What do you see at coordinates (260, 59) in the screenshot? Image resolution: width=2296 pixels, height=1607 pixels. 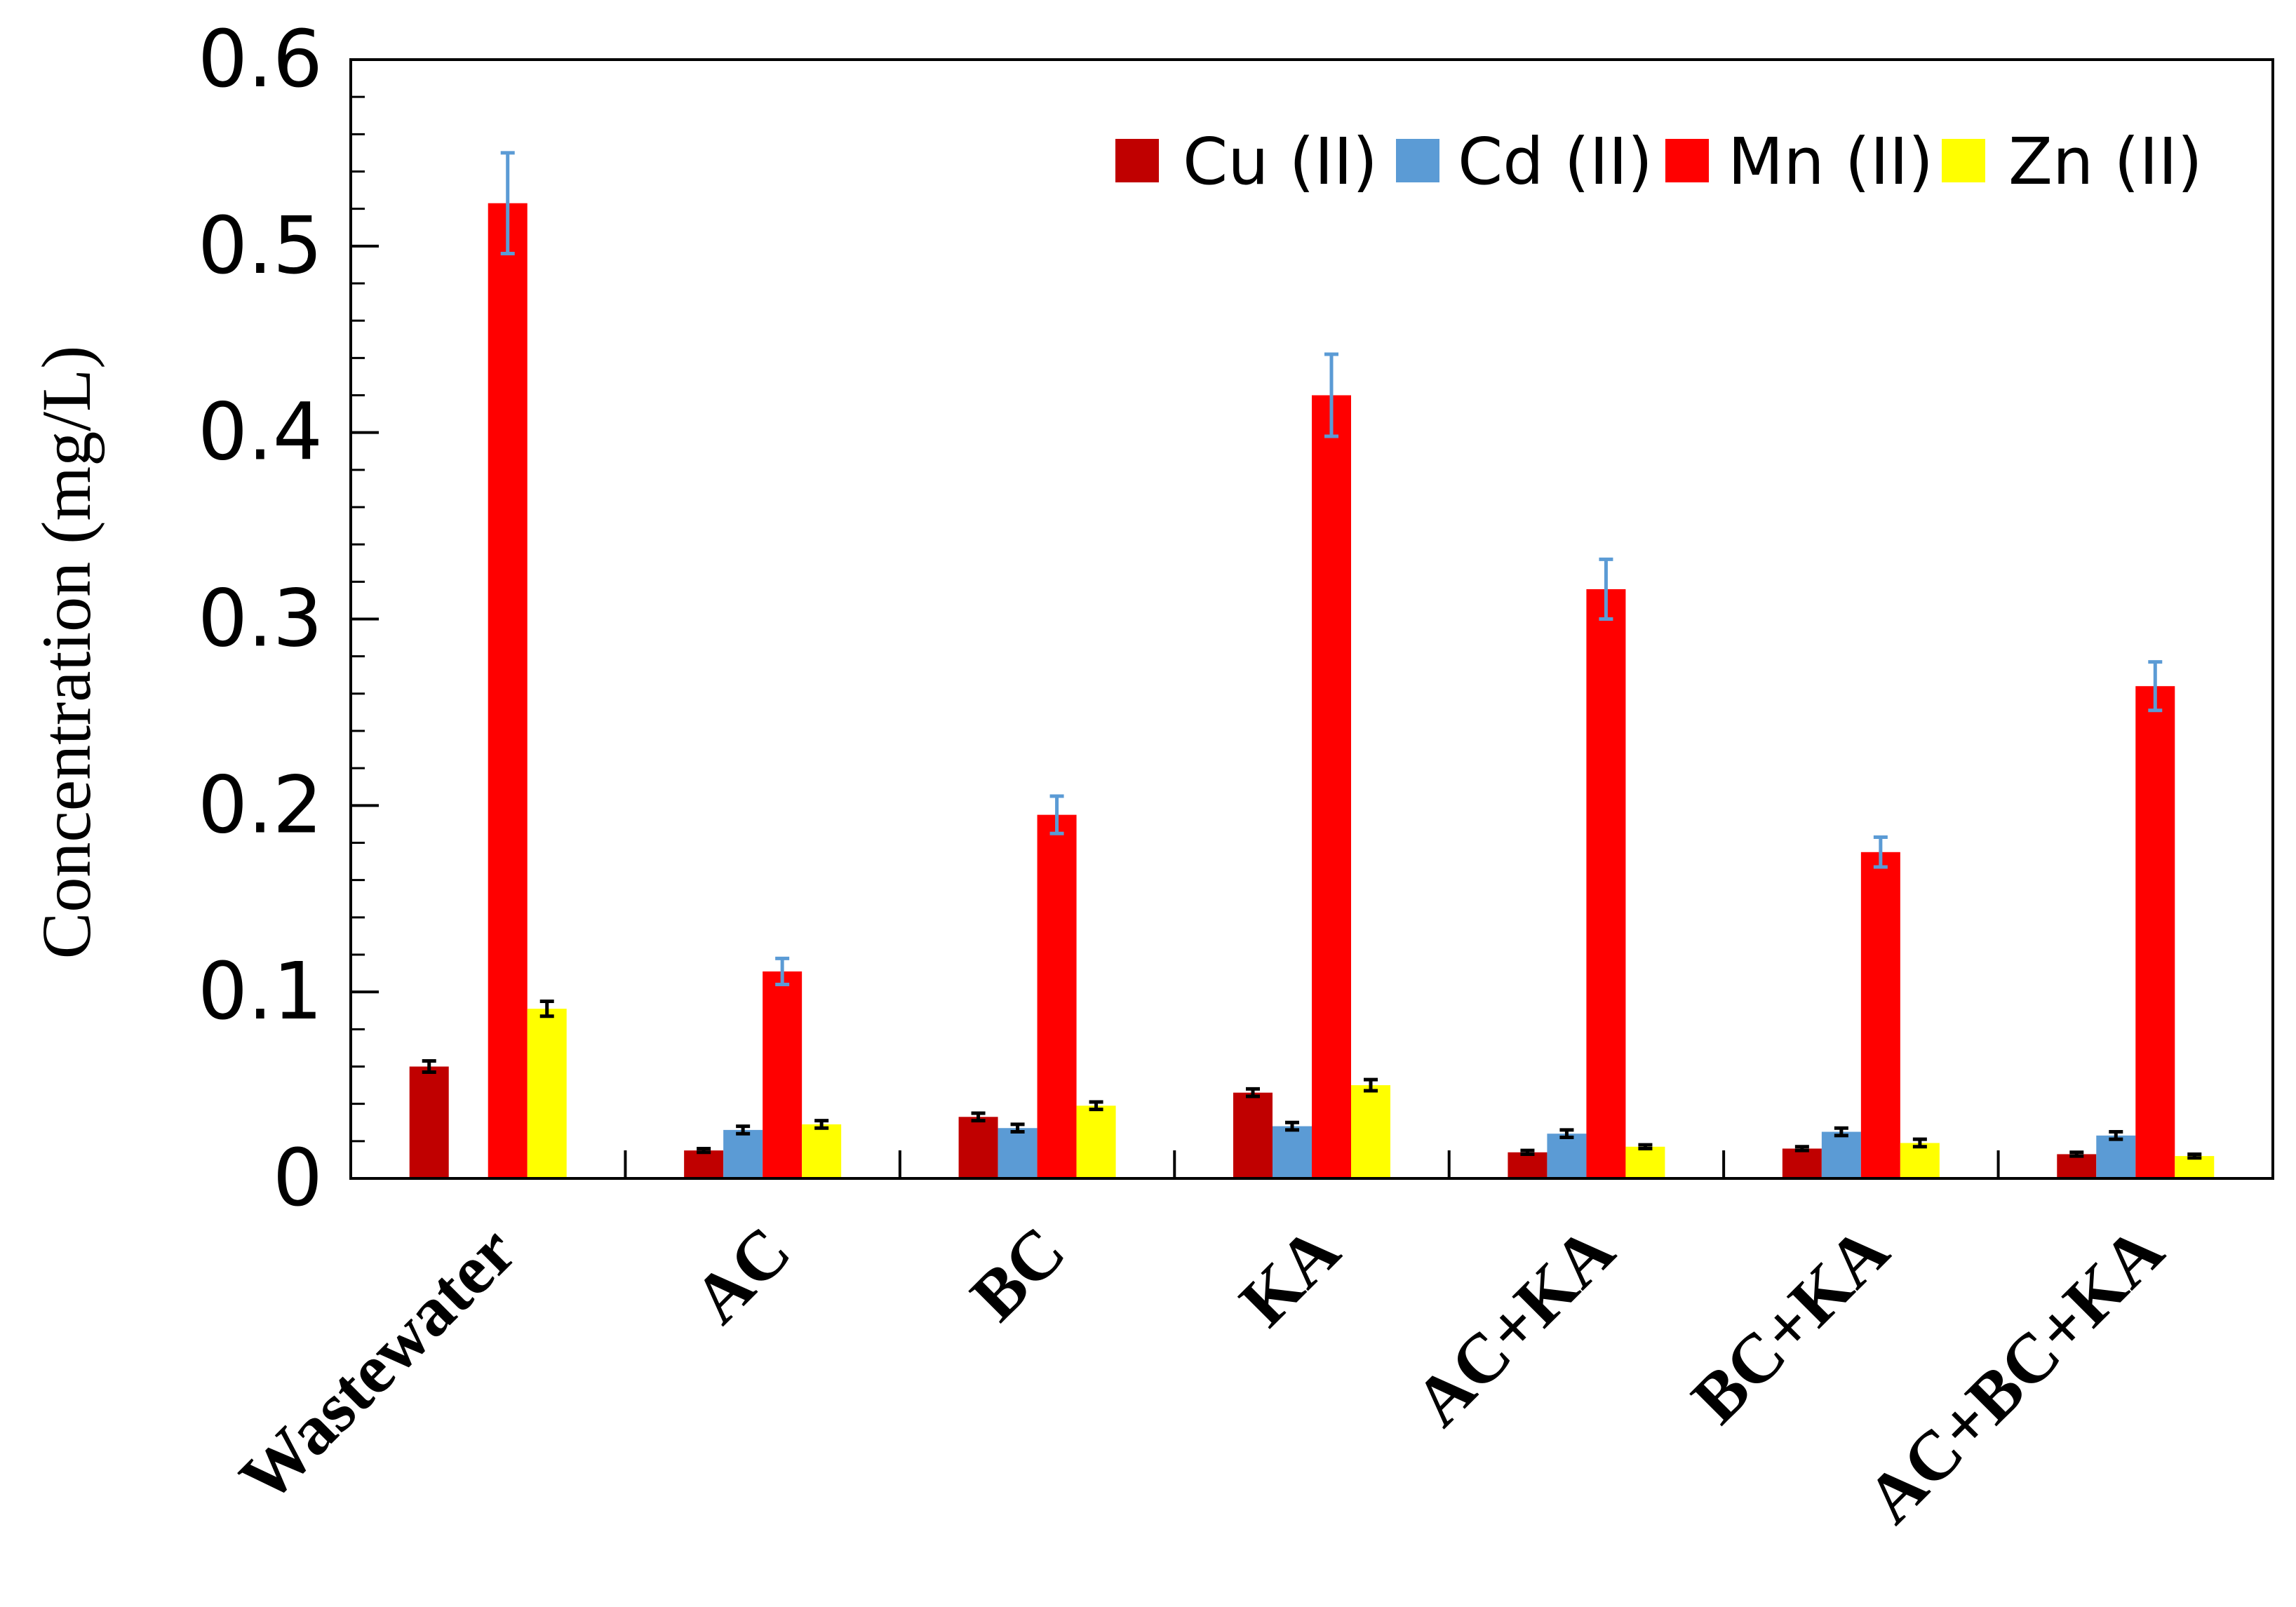 I see `y-tick-label: 0.6` at bounding box center [260, 59].